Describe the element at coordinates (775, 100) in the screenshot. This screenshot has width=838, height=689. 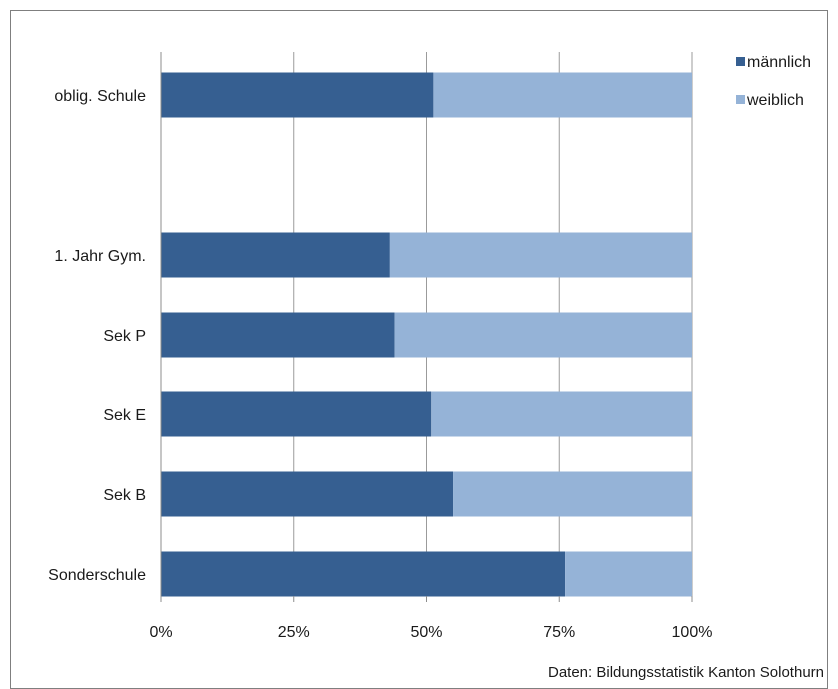
I see `legend-label: weiblich` at that location.